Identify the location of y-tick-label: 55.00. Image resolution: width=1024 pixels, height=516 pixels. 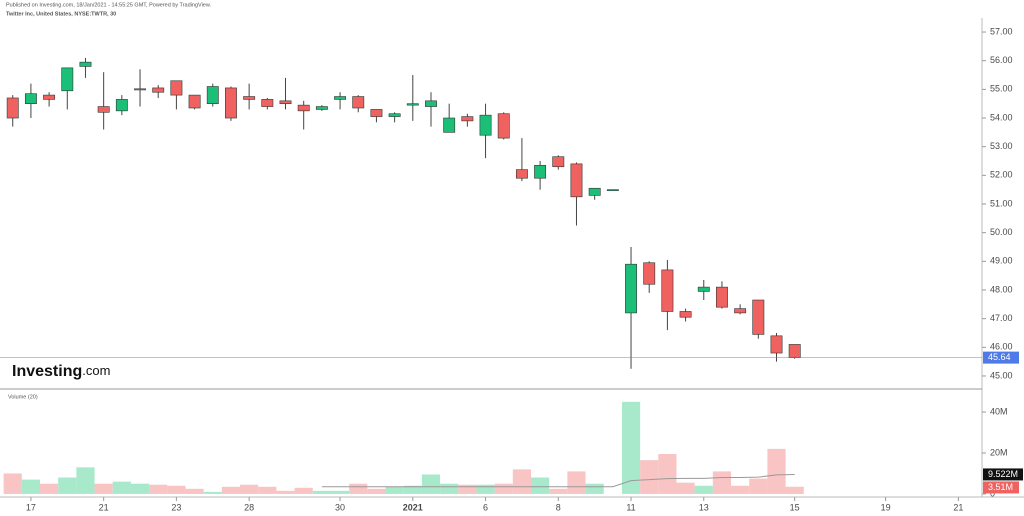
(1001, 89).